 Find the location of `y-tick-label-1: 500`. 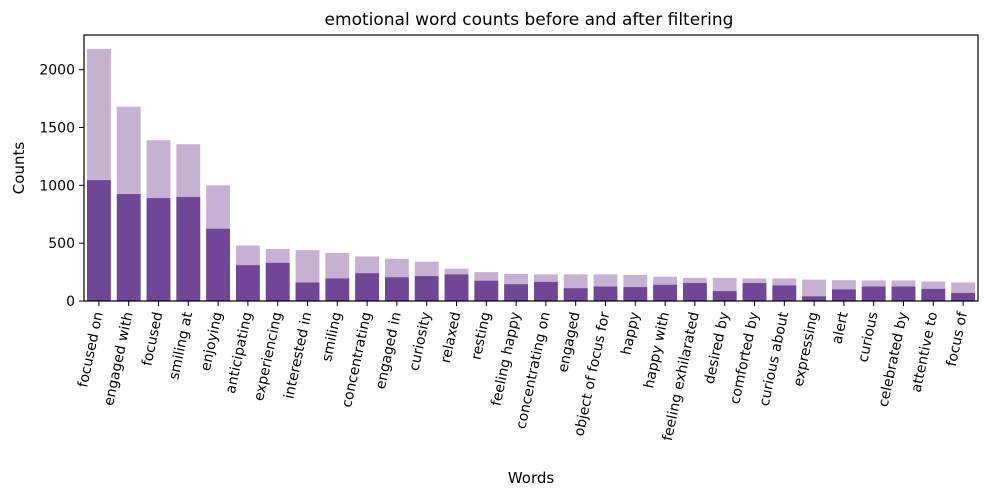

y-tick-label-1: 500 is located at coordinates (61, 244).